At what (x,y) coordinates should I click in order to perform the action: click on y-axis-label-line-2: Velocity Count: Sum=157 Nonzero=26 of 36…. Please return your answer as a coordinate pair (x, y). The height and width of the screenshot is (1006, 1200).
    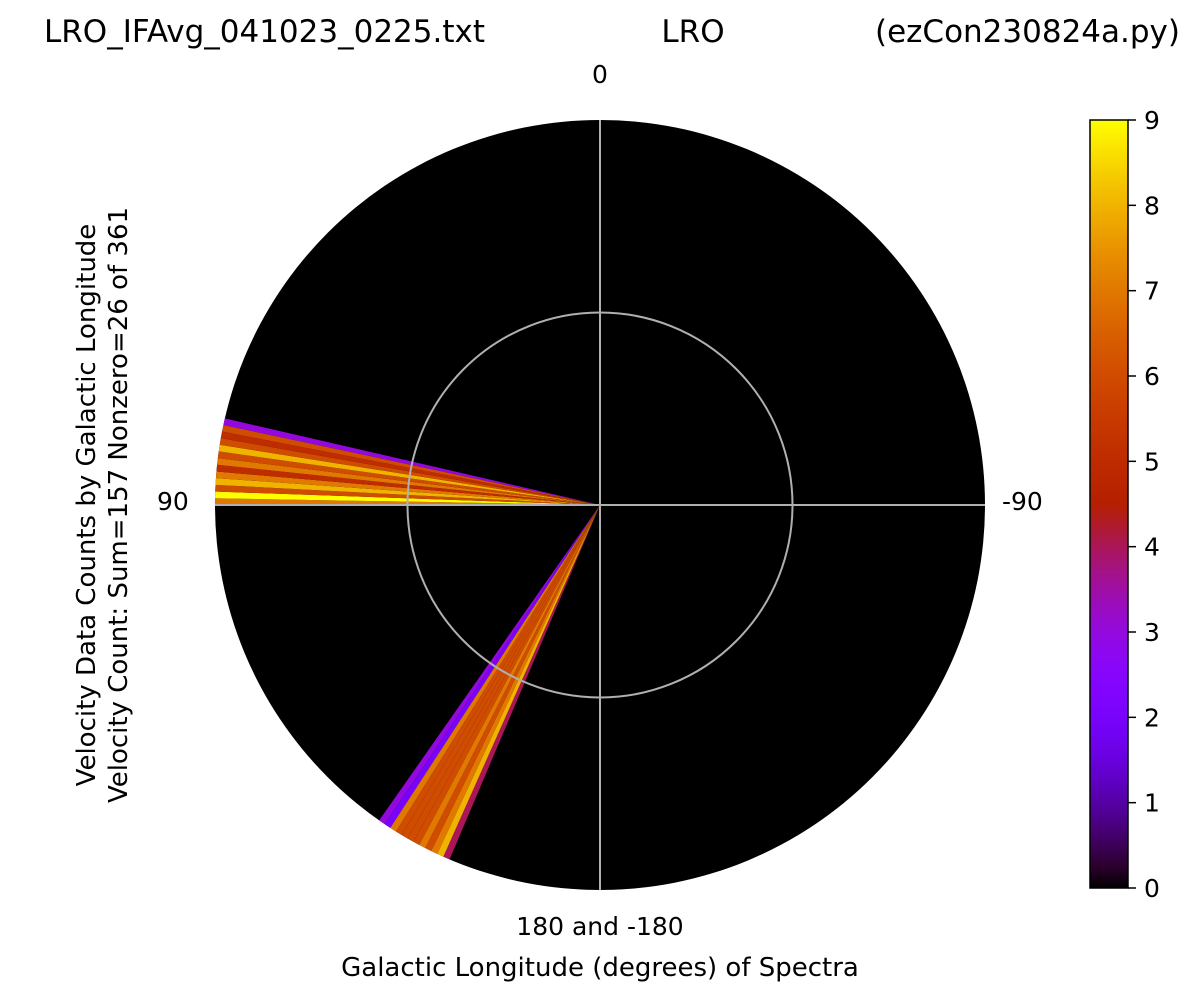
    Looking at the image, I should click on (119, 505).